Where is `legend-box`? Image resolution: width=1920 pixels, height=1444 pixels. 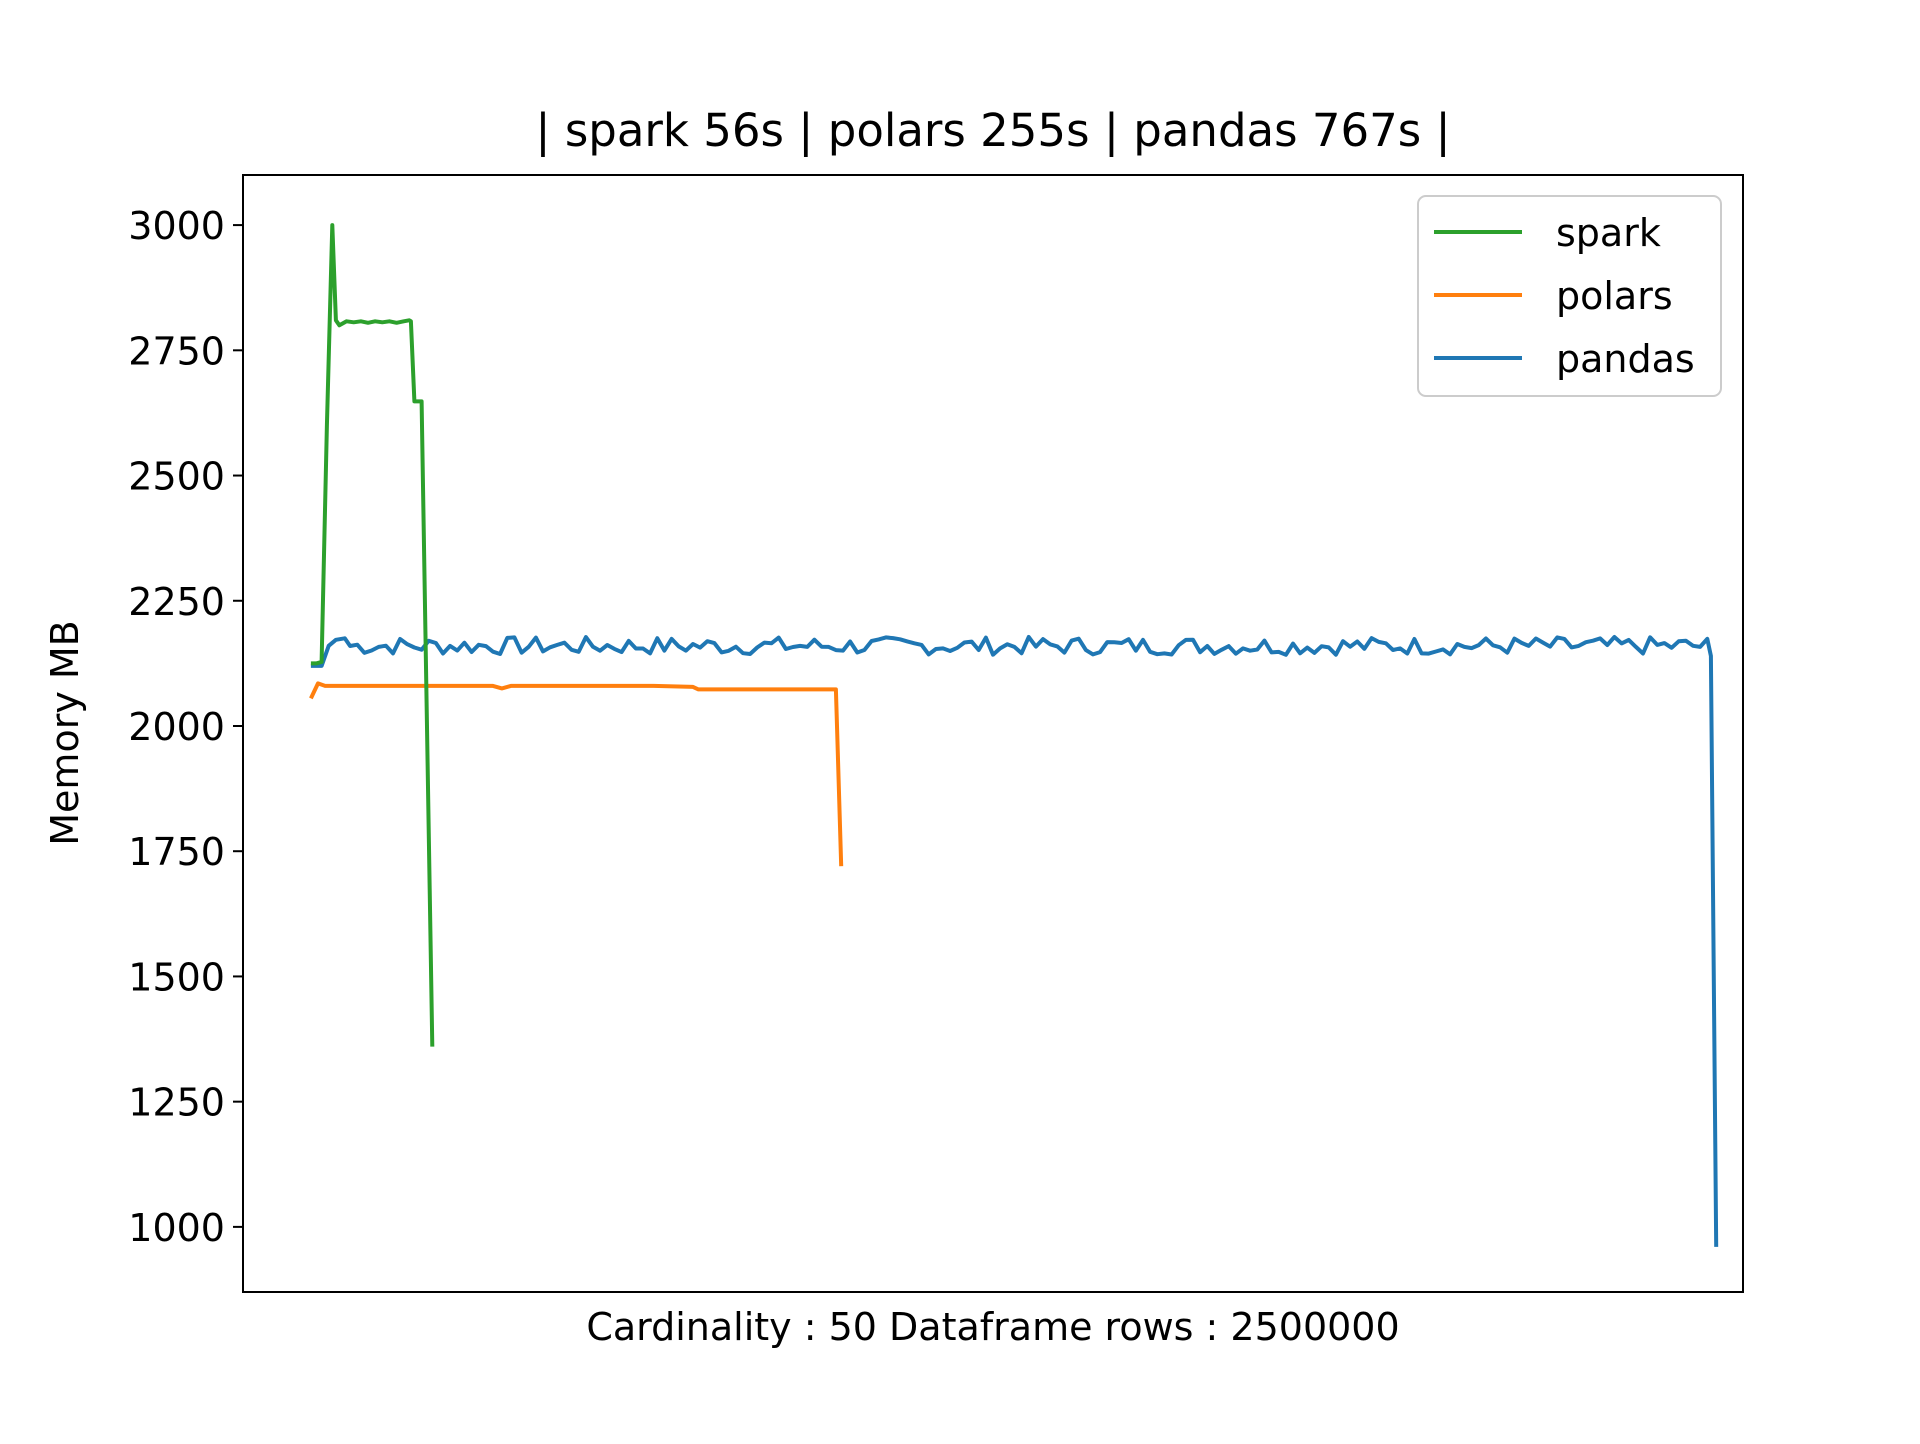
legend-box is located at coordinates (1569, 296).